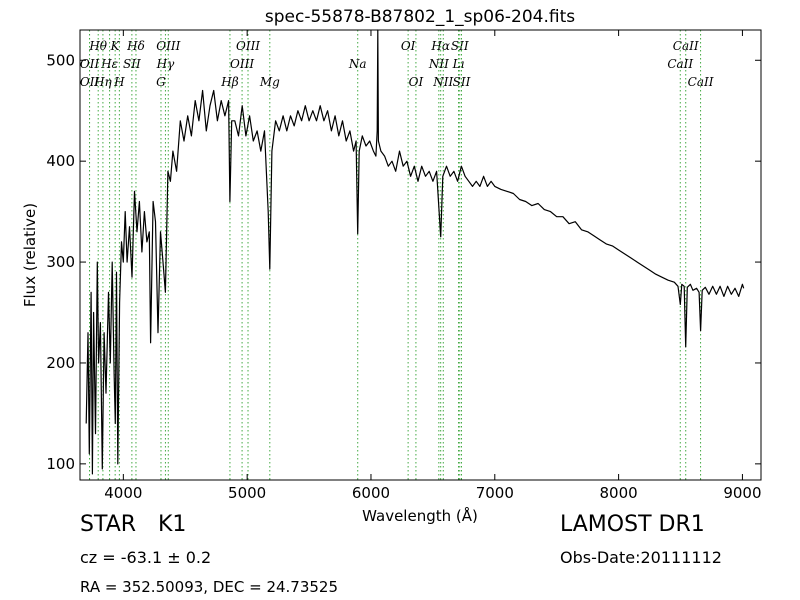 The width and height of the screenshot is (800, 600). What do you see at coordinates (420, 515) in the screenshot?
I see `x-axis-label: Wavelength (Å)` at bounding box center [420, 515].